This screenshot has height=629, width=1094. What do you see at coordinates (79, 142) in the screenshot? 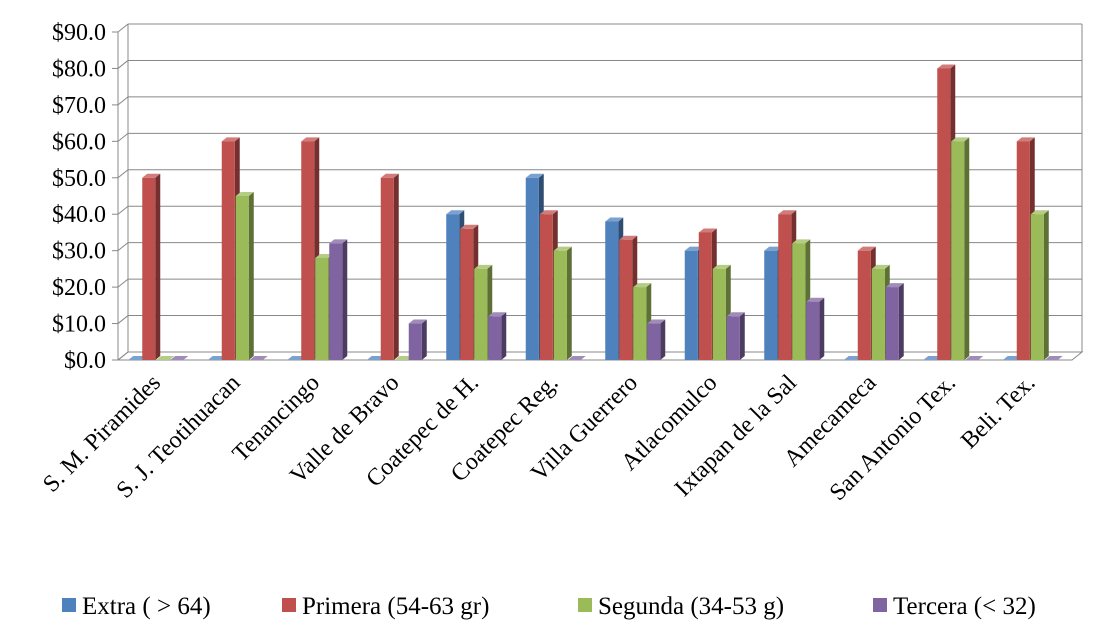
I see `y-tick-label: $60.0` at bounding box center [79, 142].